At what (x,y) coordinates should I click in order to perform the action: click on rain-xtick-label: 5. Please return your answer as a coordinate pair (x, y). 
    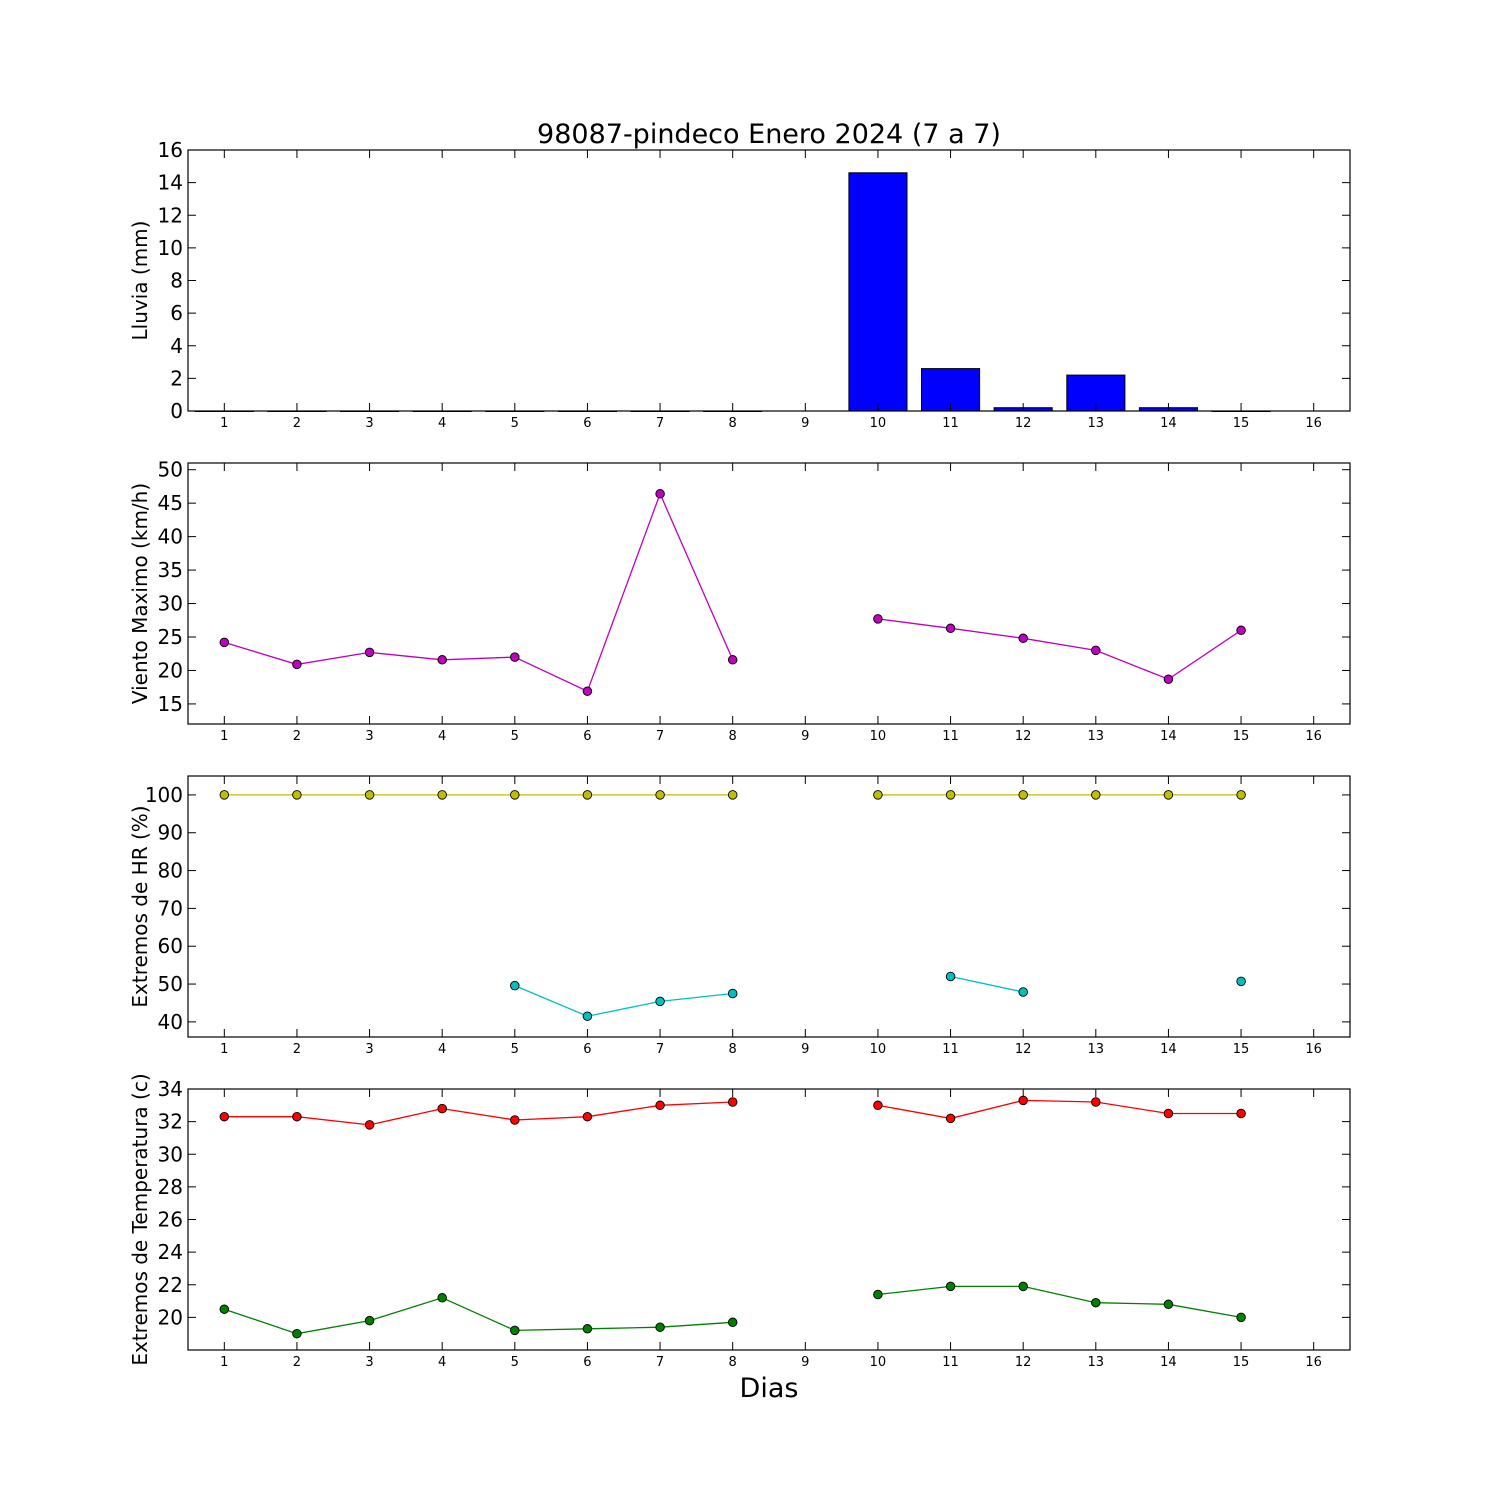
    Looking at the image, I should click on (515, 423).